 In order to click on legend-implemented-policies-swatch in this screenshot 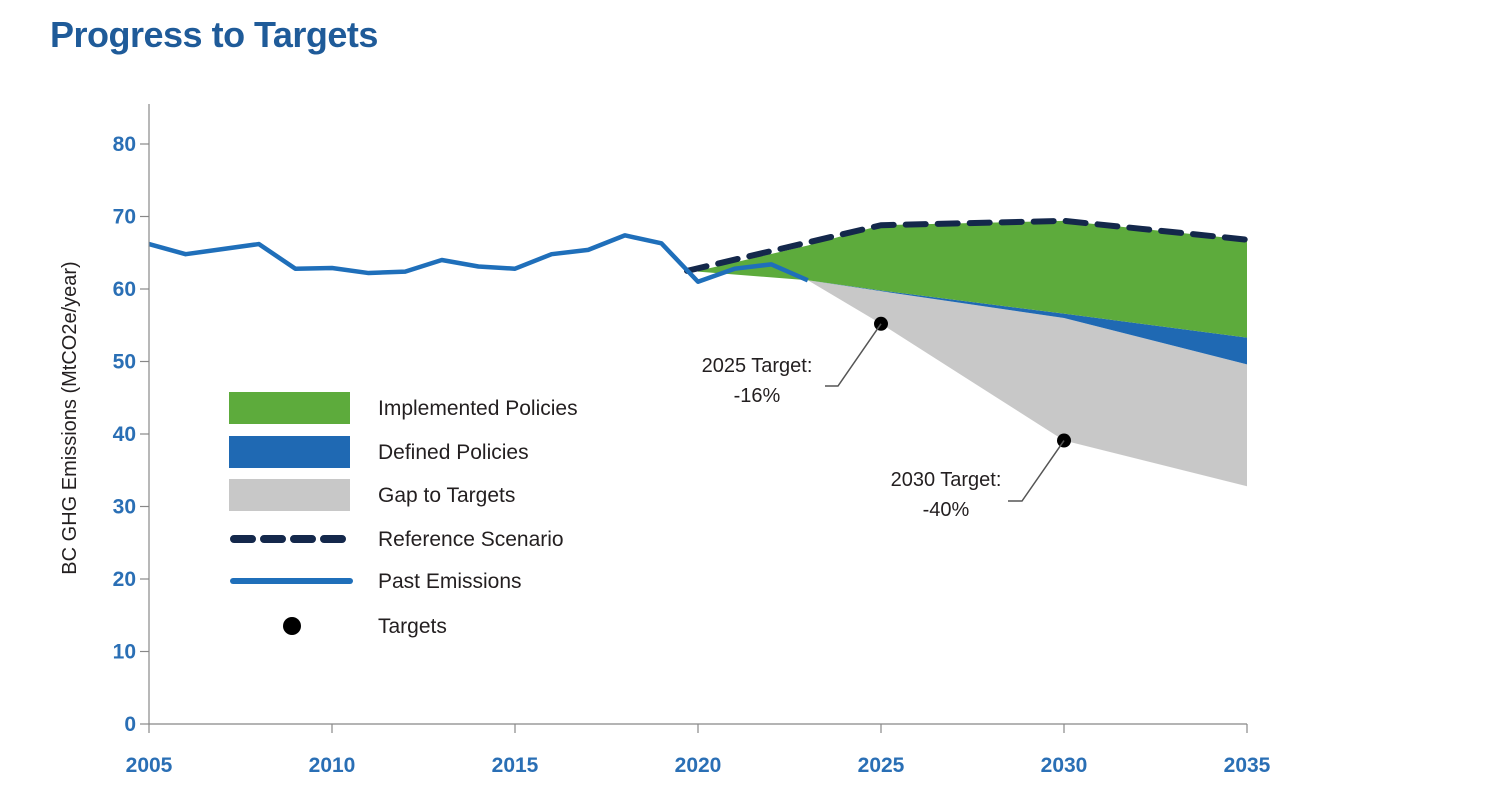, I will do `click(289, 408)`.